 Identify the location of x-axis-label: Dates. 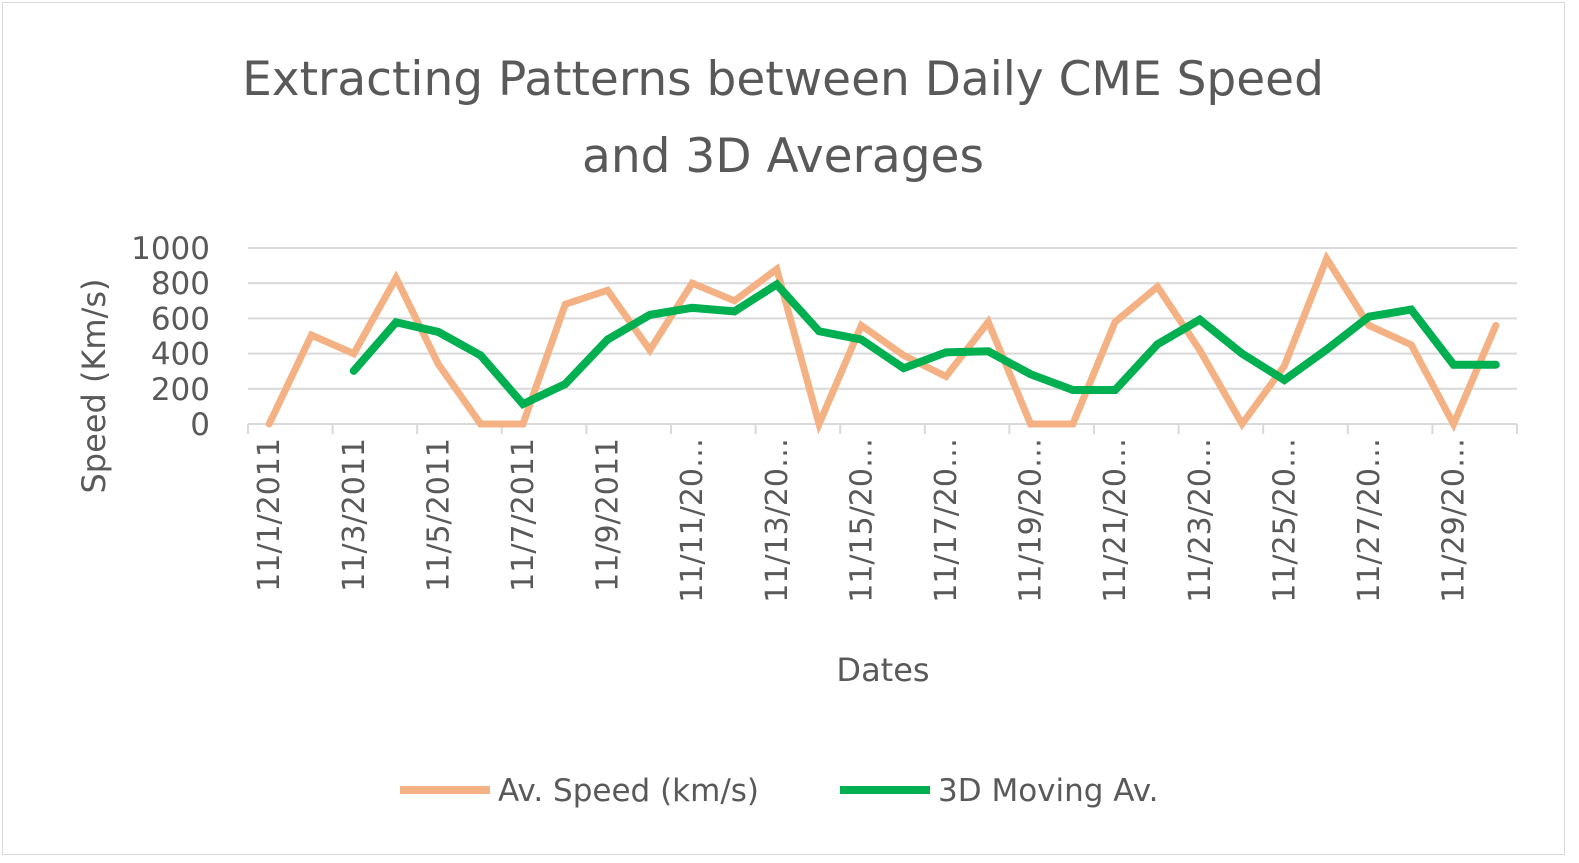
(882, 670).